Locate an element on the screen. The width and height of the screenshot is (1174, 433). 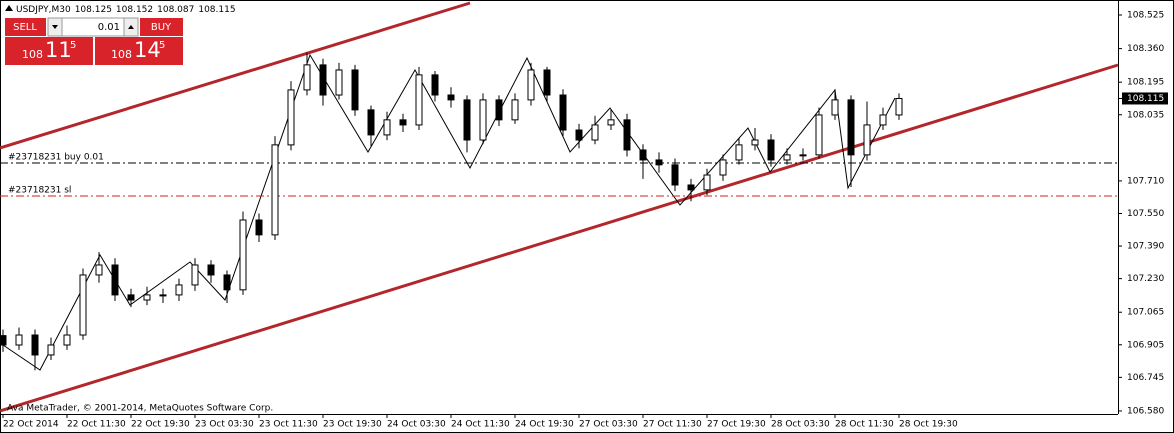
sell-price-big: 11 is located at coordinates (58, 50).